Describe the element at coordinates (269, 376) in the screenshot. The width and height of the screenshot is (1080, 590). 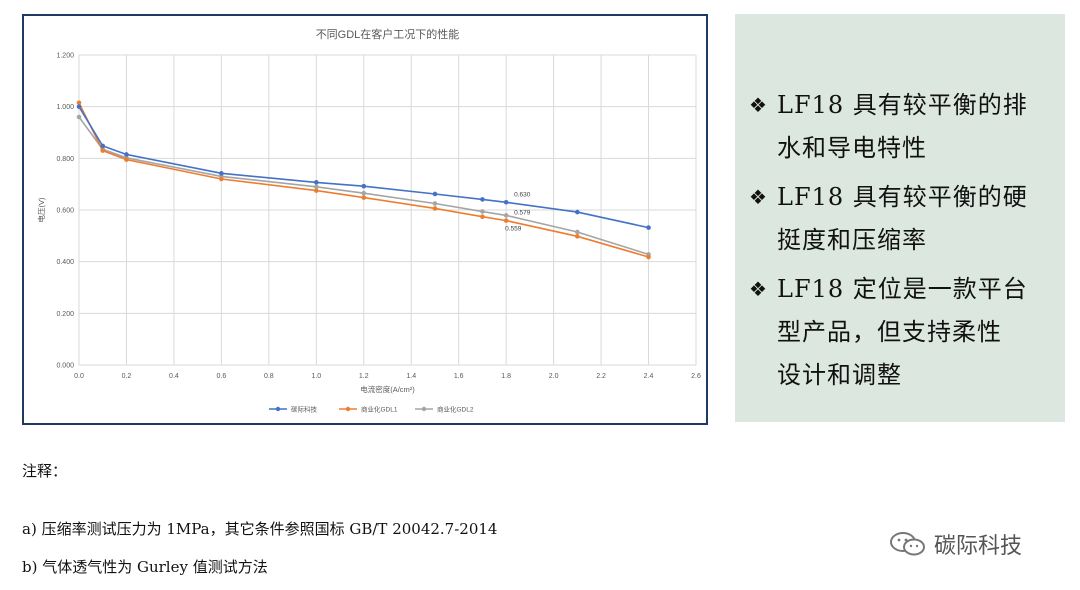
I see `x-tick-label: 0.8` at that location.